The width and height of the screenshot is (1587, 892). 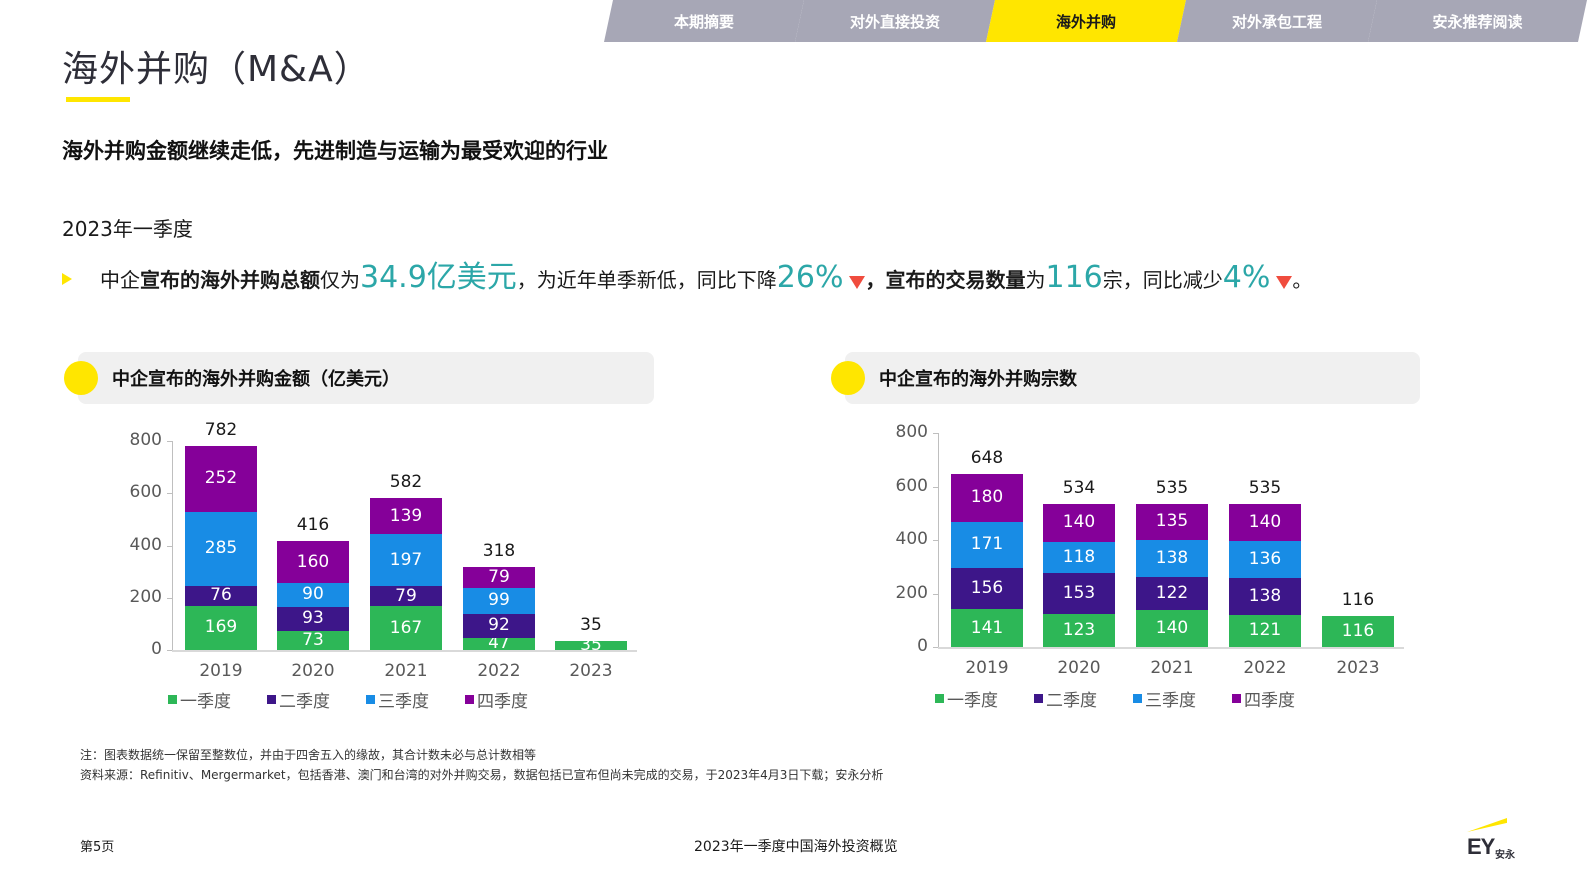 What do you see at coordinates (406, 560) in the screenshot?
I see `bar-segment-q3: 197` at bounding box center [406, 560].